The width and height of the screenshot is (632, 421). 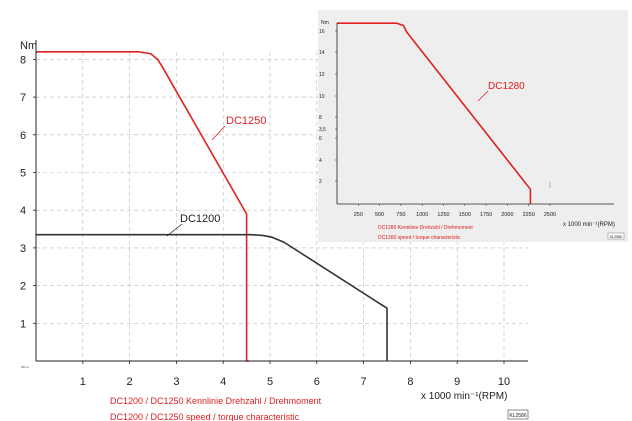 What do you see at coordinates (23, 60) in the screenshot?
I see `y-tick-label: 8` at bounding box center [23, 60].